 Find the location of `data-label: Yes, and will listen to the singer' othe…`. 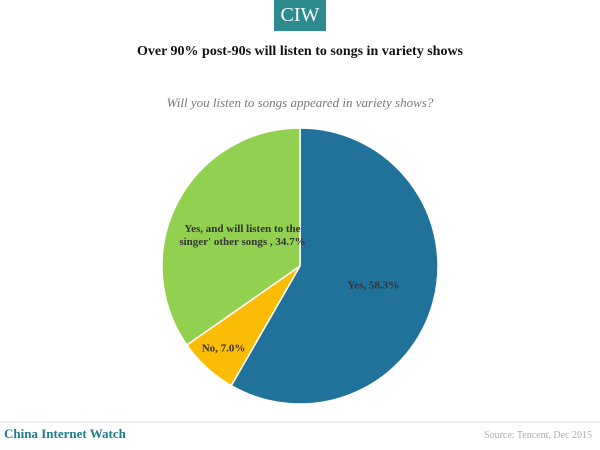

data-label: Yes, and will listen to the singer' othe… is located at coordinates (242, 235).